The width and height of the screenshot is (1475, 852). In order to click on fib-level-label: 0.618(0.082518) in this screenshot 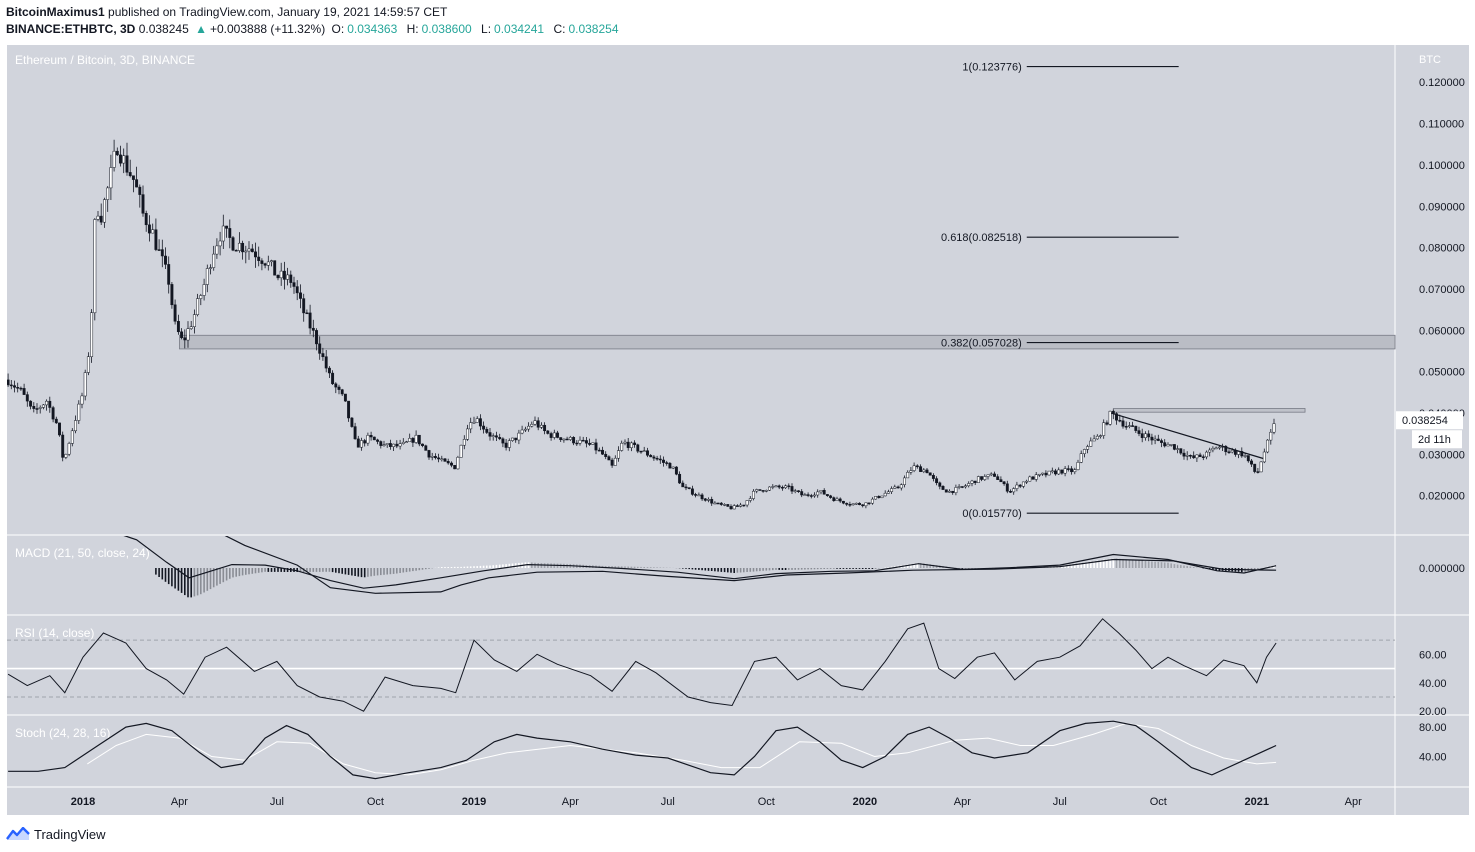, I will do `click(981, 238)`.